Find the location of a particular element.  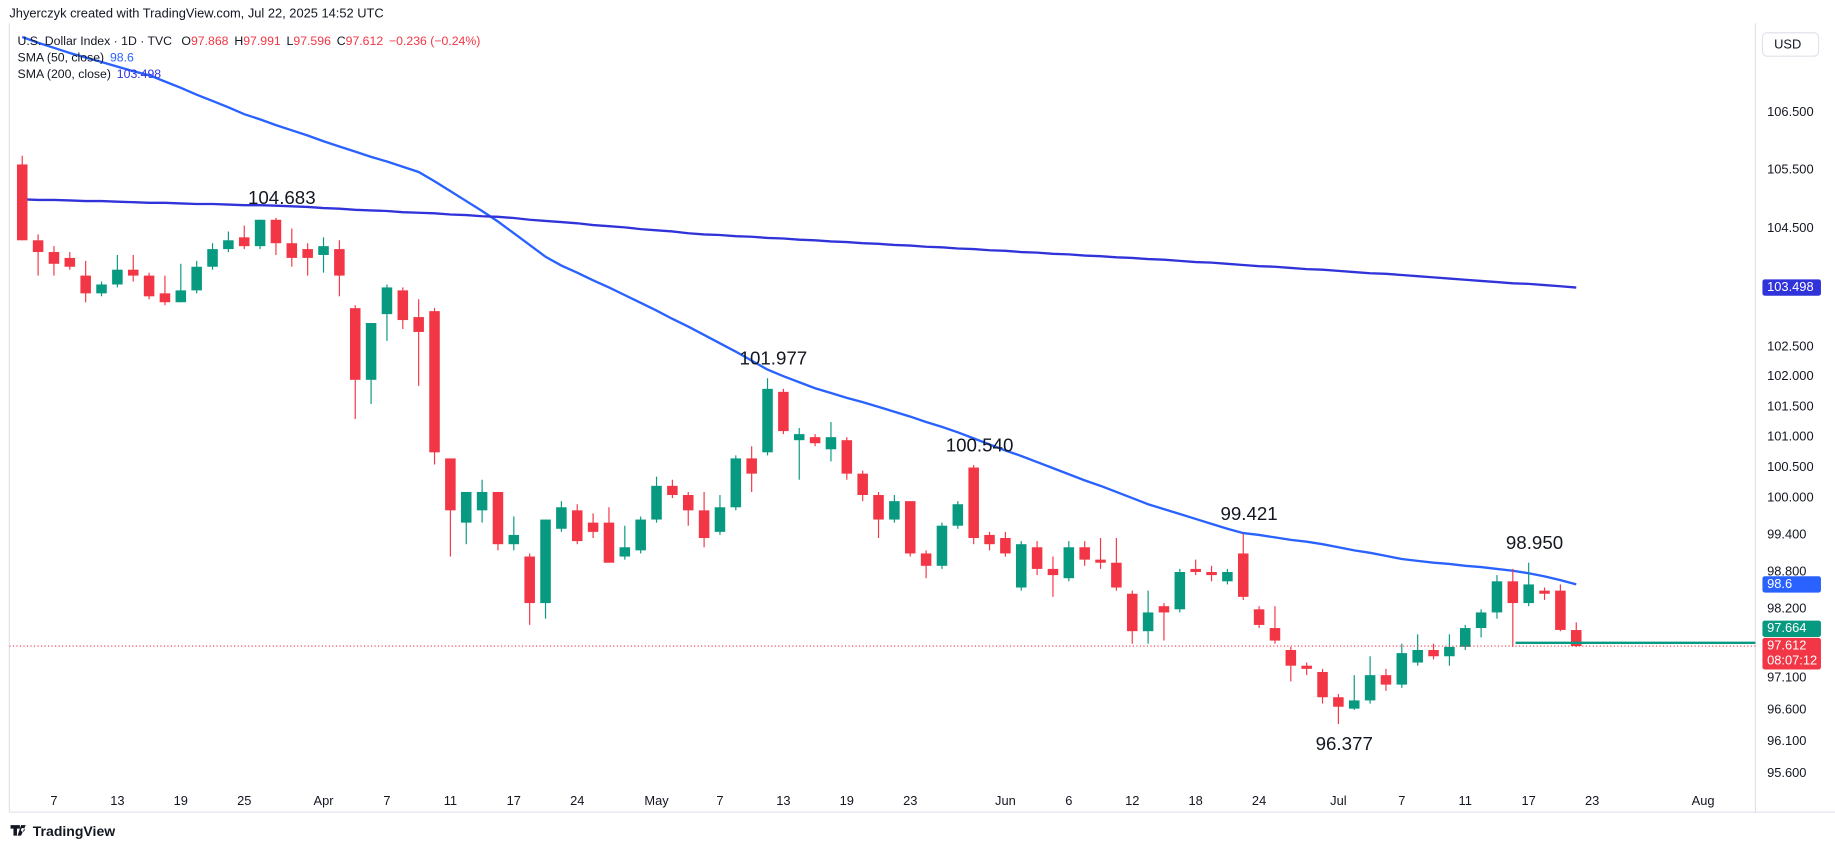

currency-label: USD is located at coordinates (1787, 43).